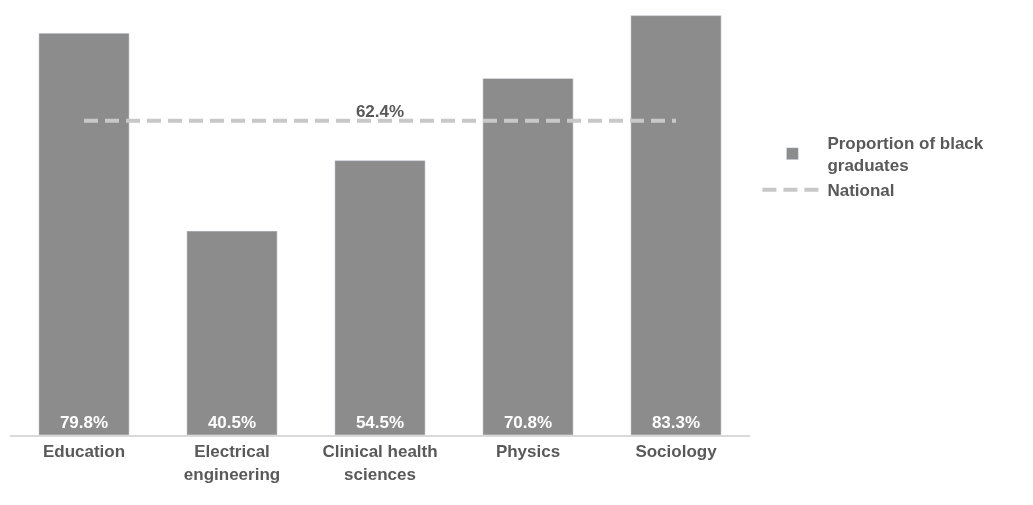  Describe the element at coordinates (528, 422) in the screenshot. I see `data-label: 70.8%` at that location.